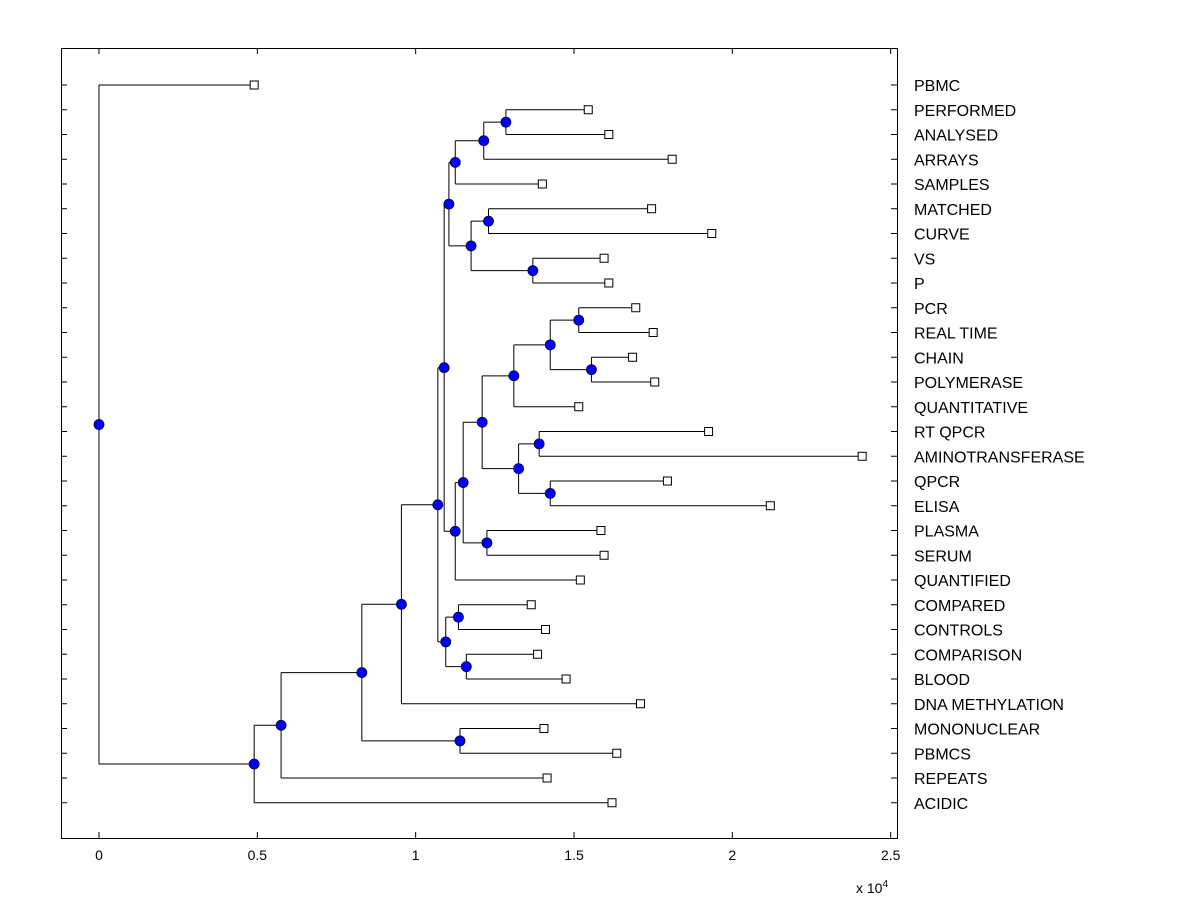 The width and height of the screenshot is (1200, 900). What do you see at coordinates (953, 210) in the screenshot?
I see `leaf-label: MATCHED` at bounding box center [953, 210].